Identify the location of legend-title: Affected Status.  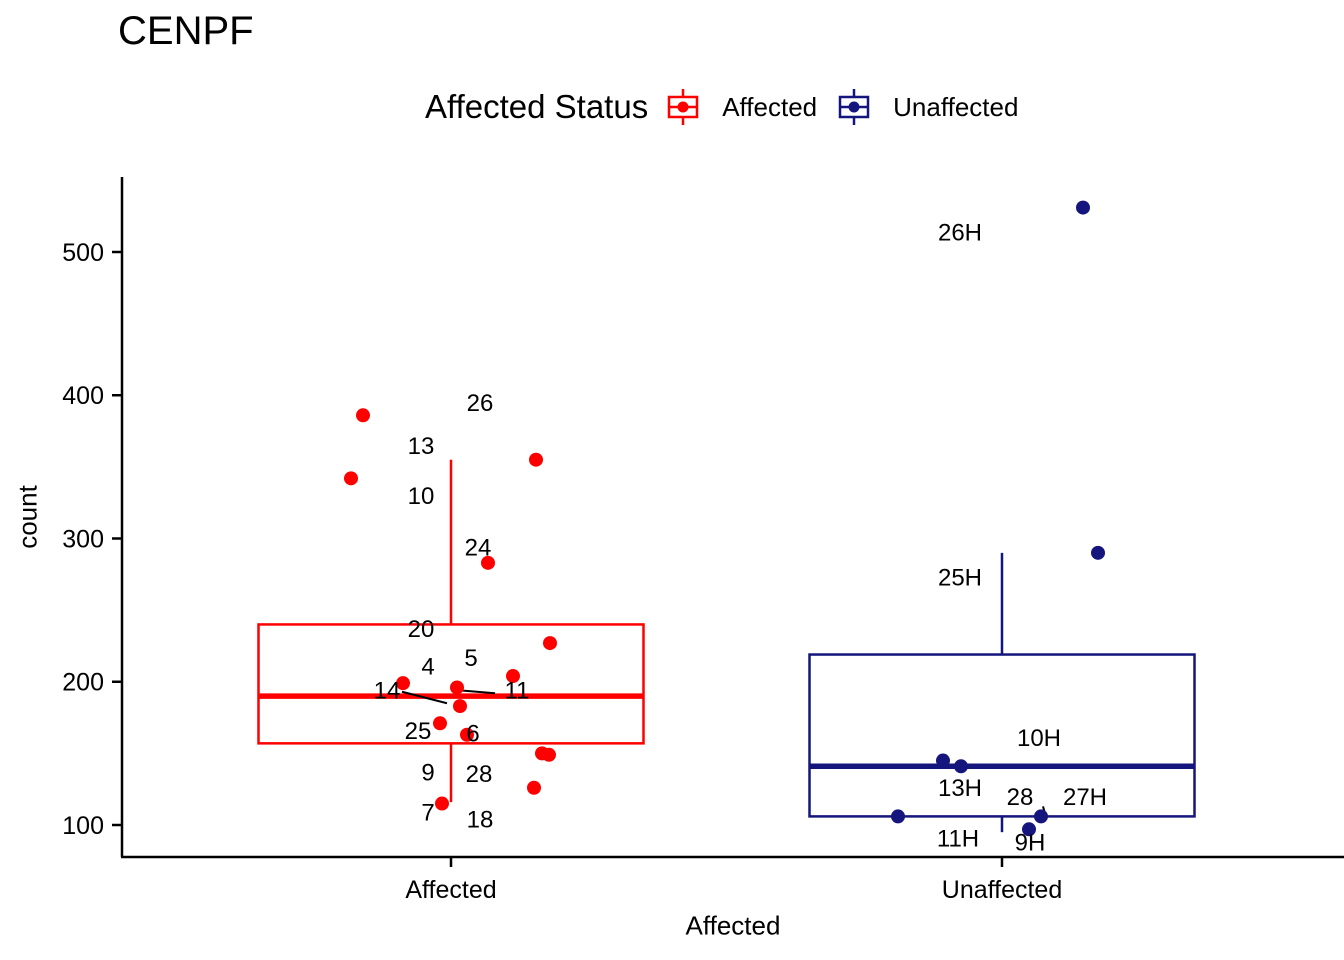
(537, 106).